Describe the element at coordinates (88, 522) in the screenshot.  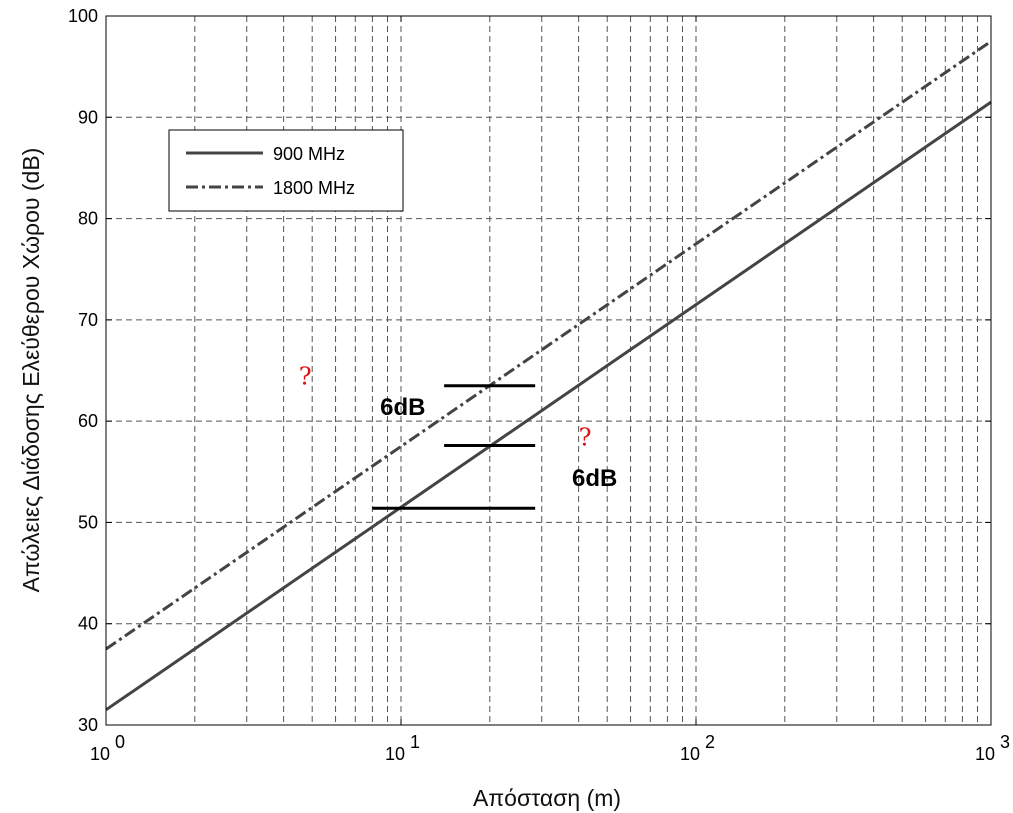
I see `y-tick-label: 50` at that location.